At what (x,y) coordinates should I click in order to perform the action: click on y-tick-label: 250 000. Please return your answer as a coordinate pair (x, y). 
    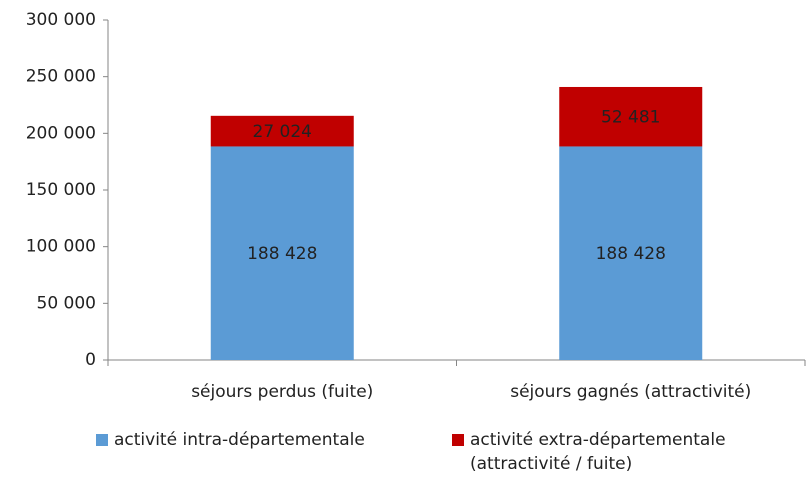
    Looking at the image, I should click on (61, 77).